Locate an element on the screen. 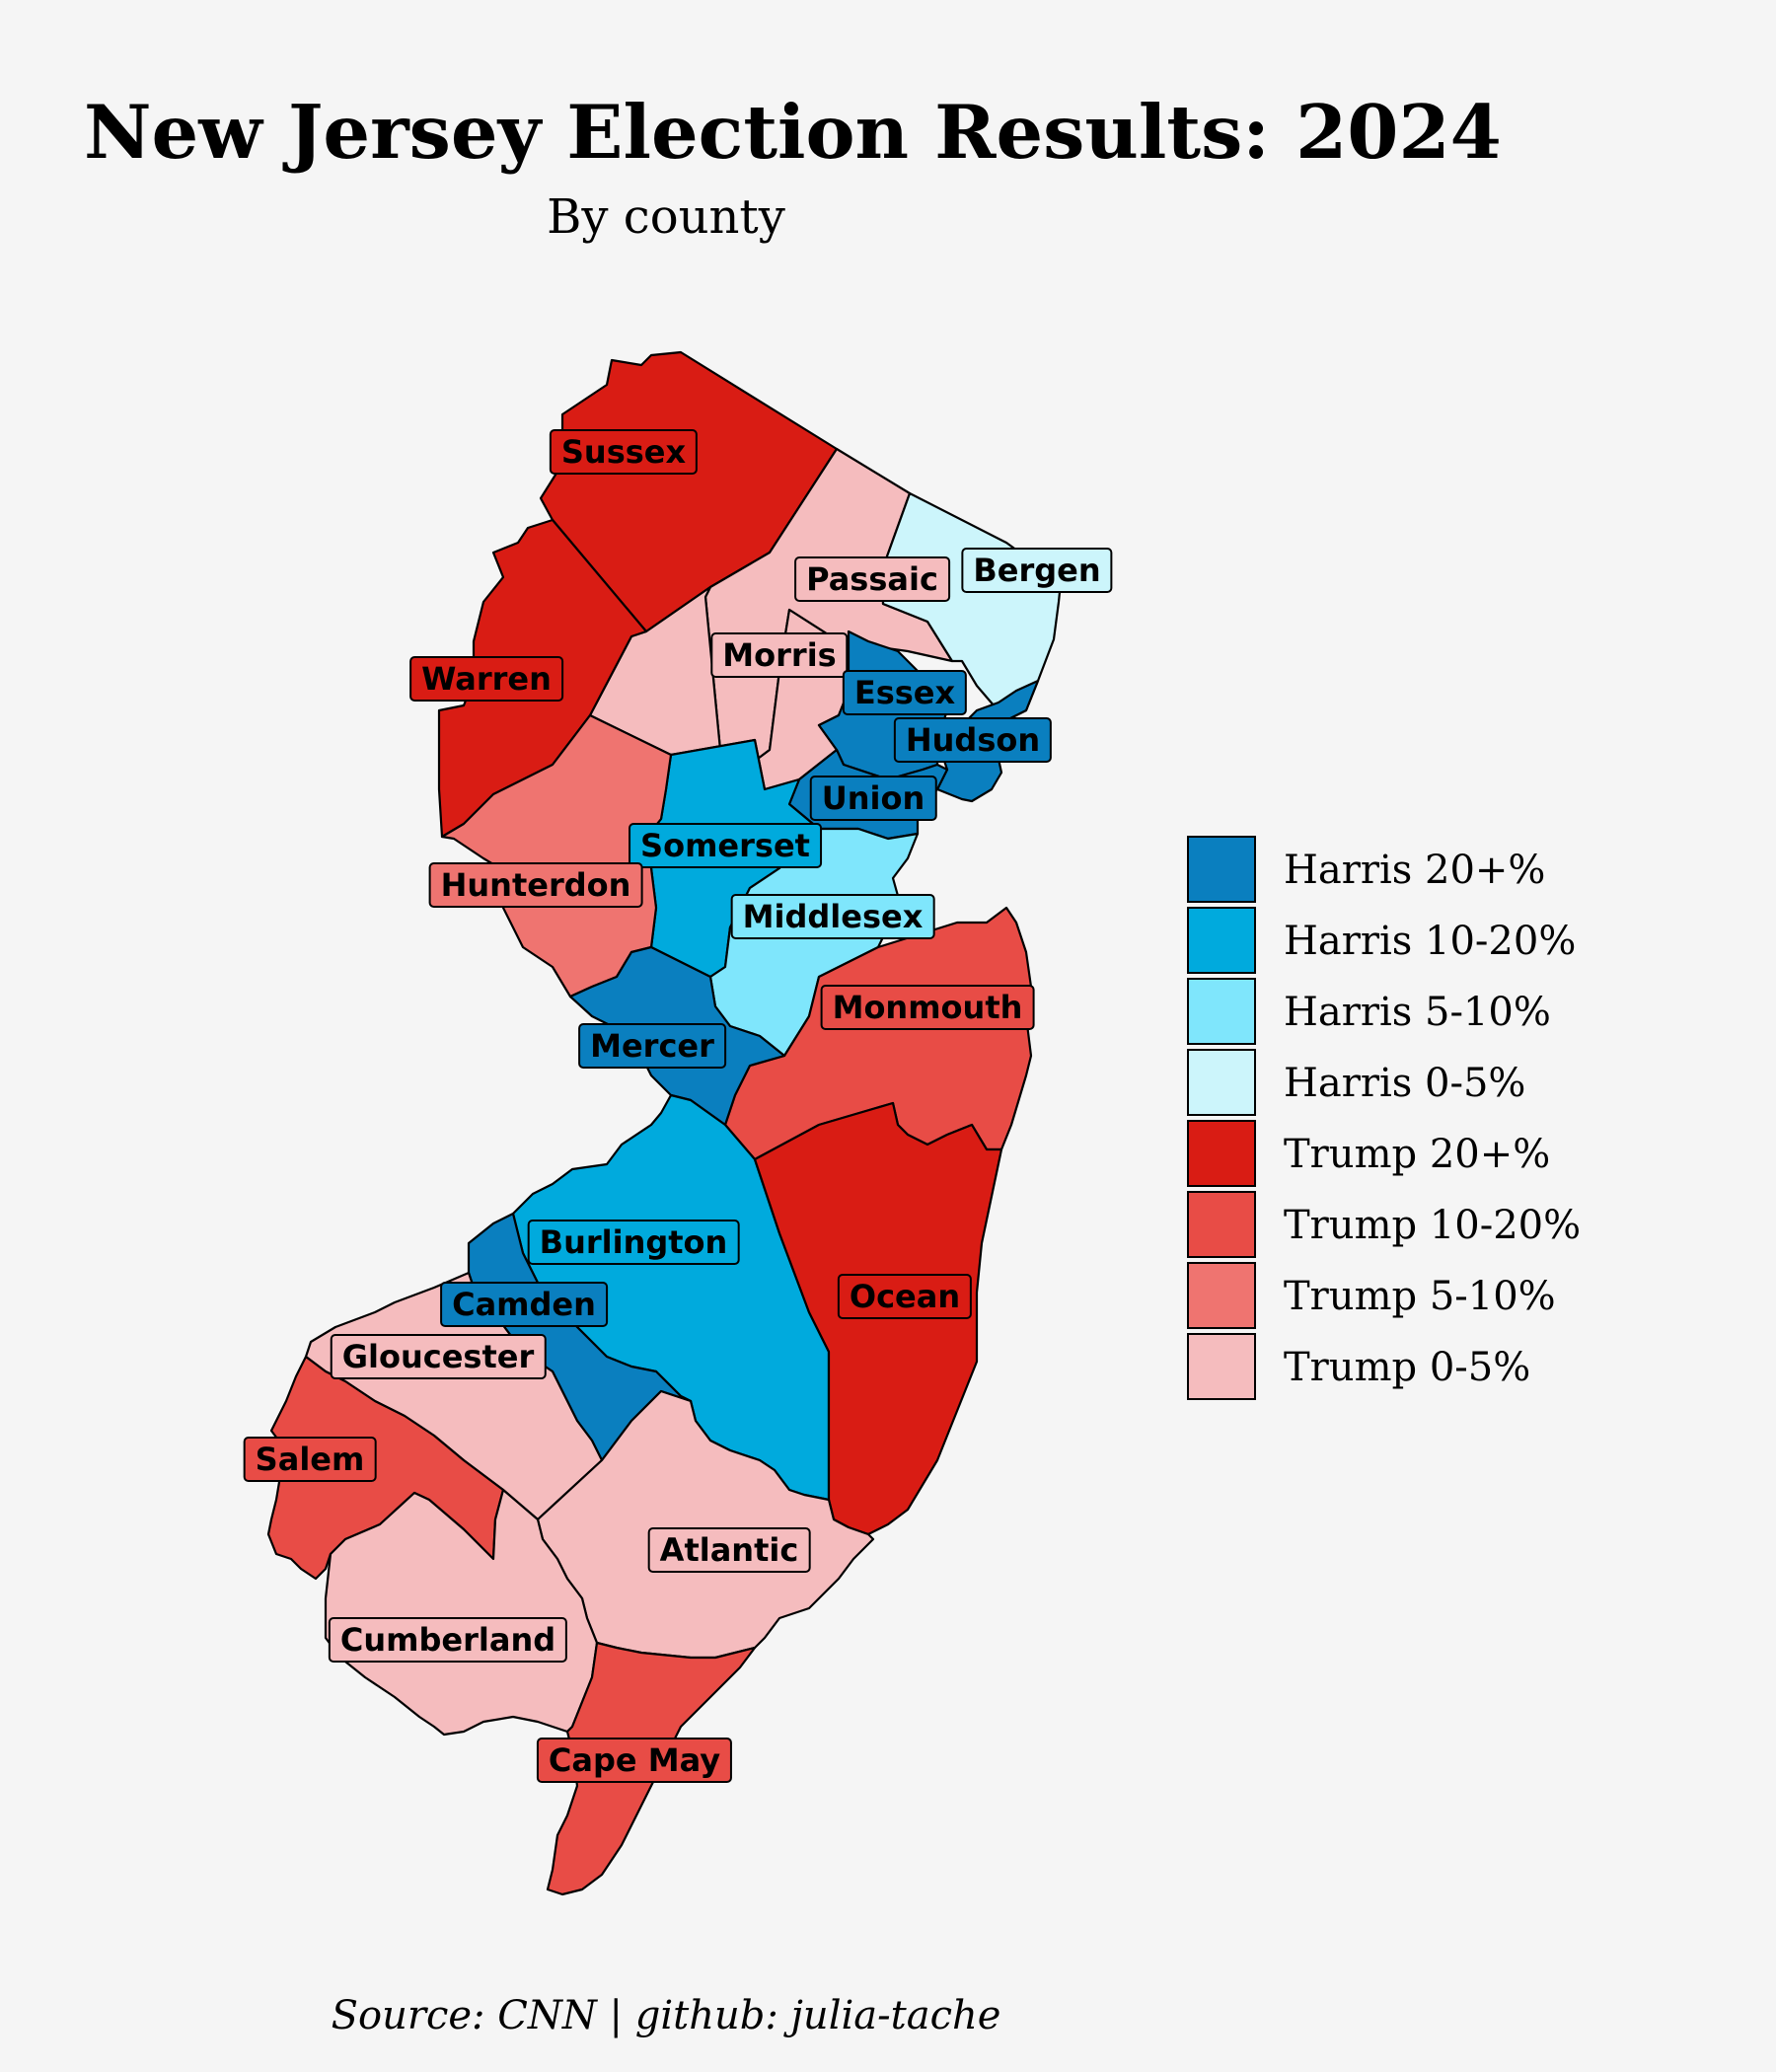  legend-label: Harris 0-5% is located at coordinates (1405, 1083).